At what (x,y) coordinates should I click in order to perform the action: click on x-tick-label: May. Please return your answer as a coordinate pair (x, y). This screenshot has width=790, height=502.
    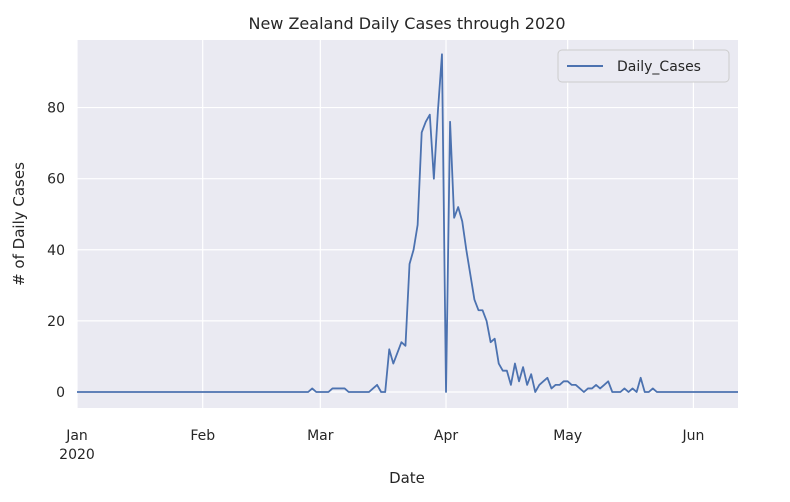
    Looking at the image, I should click on (567, 436).